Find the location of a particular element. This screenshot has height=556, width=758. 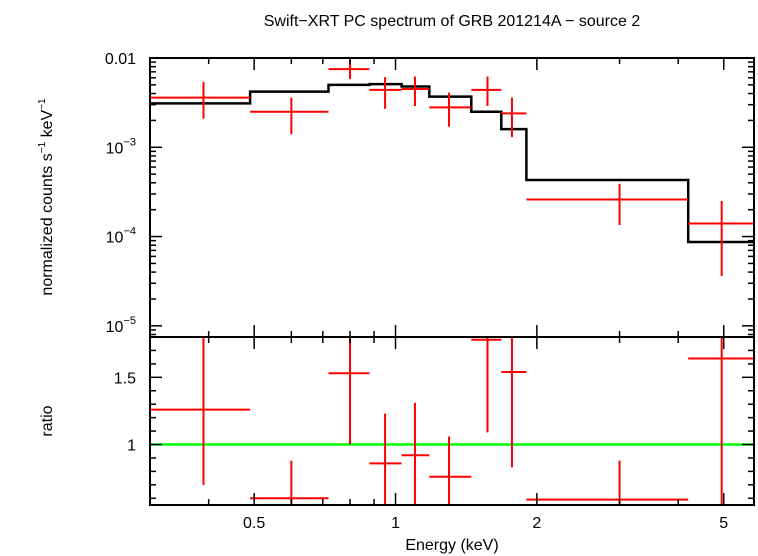

y-tick-label: 10⁻⁵ is located at coordinates (121, 325).